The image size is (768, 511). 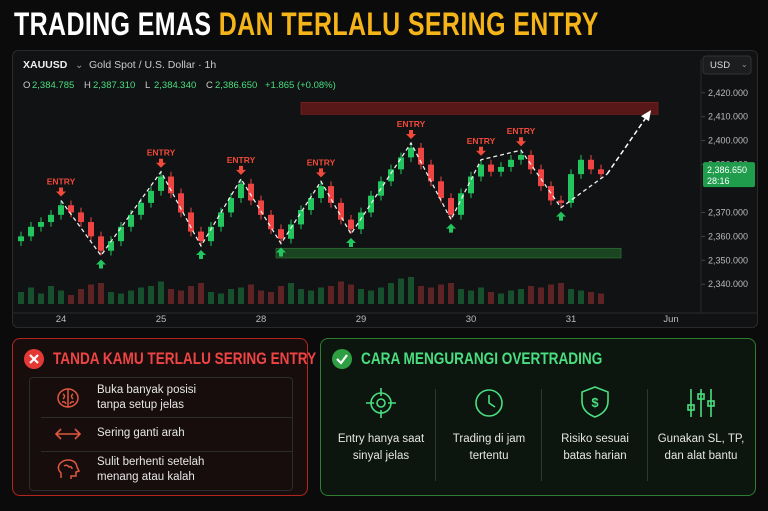 I want to click on ohlc-value: 2,387.310, so click(x=114, y=85).